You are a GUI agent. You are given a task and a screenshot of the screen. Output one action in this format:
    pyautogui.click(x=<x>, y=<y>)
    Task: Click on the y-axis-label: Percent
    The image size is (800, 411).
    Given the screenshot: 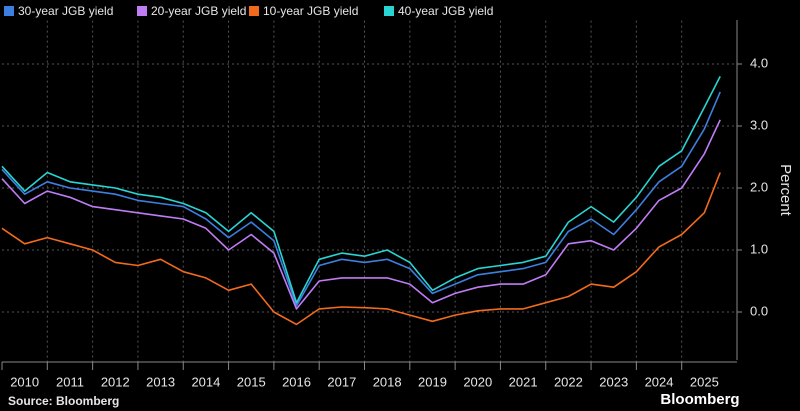 What is the action you would take?
    pyautogui.click(x=785, y=190)
    